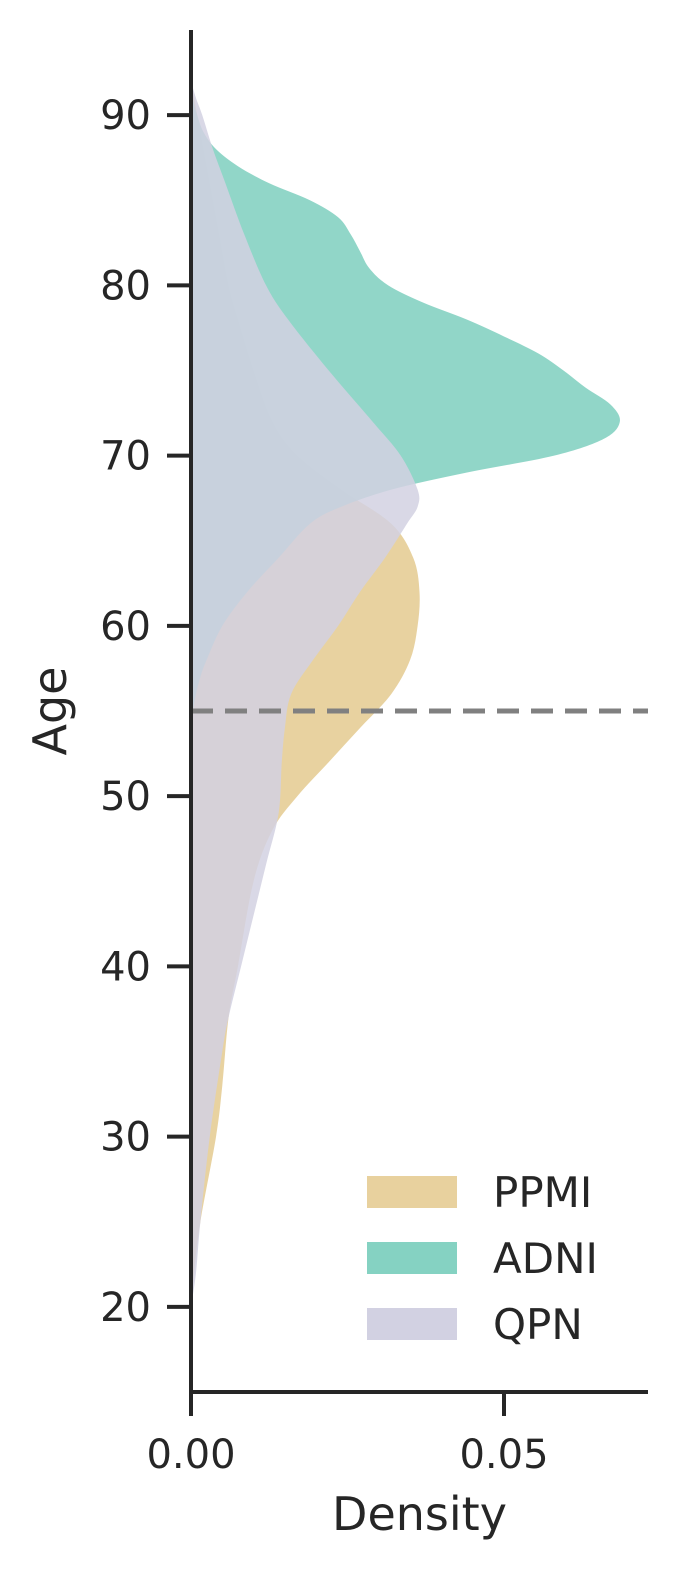 This screenshot has width=687, height=1595. What do you see at coordinates (125, 1308) in the screenshot?
I see `y-tick-label-20: 20` at bounding box center [125, 1308].